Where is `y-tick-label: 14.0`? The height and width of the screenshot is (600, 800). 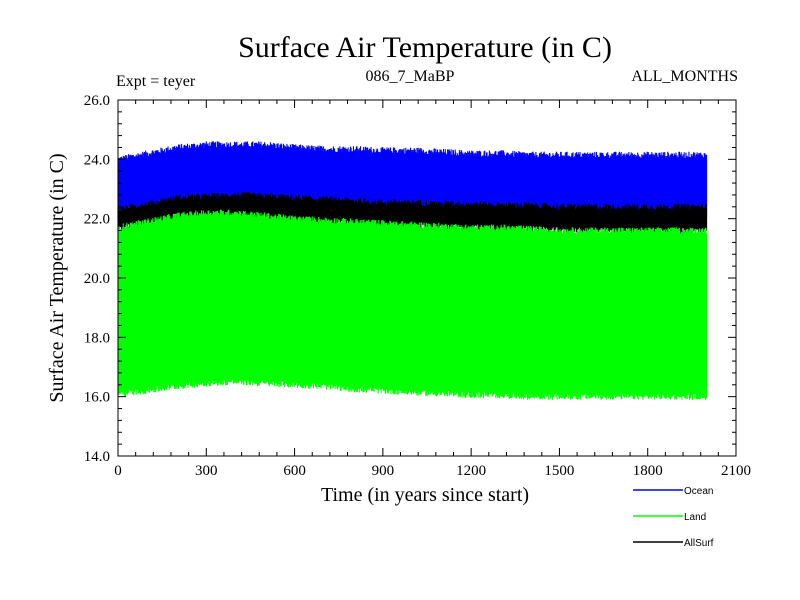 y-tick-label: 14.0 is located at coordinates (97, 457).